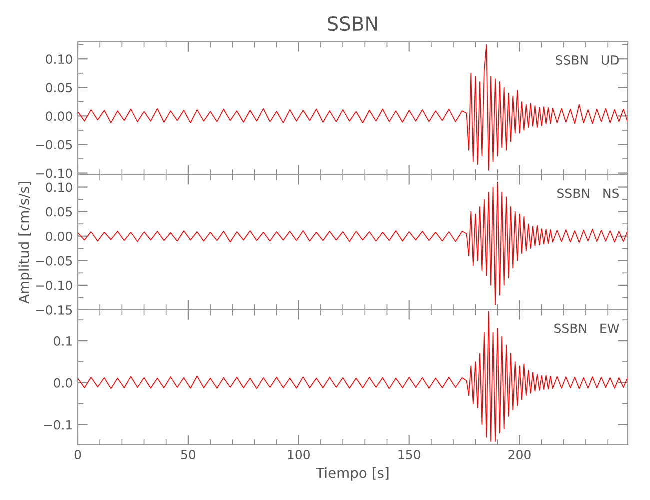 This screenshot has height=500, width=650. I want to click on x-tick-label: 50, so click(188, 455).